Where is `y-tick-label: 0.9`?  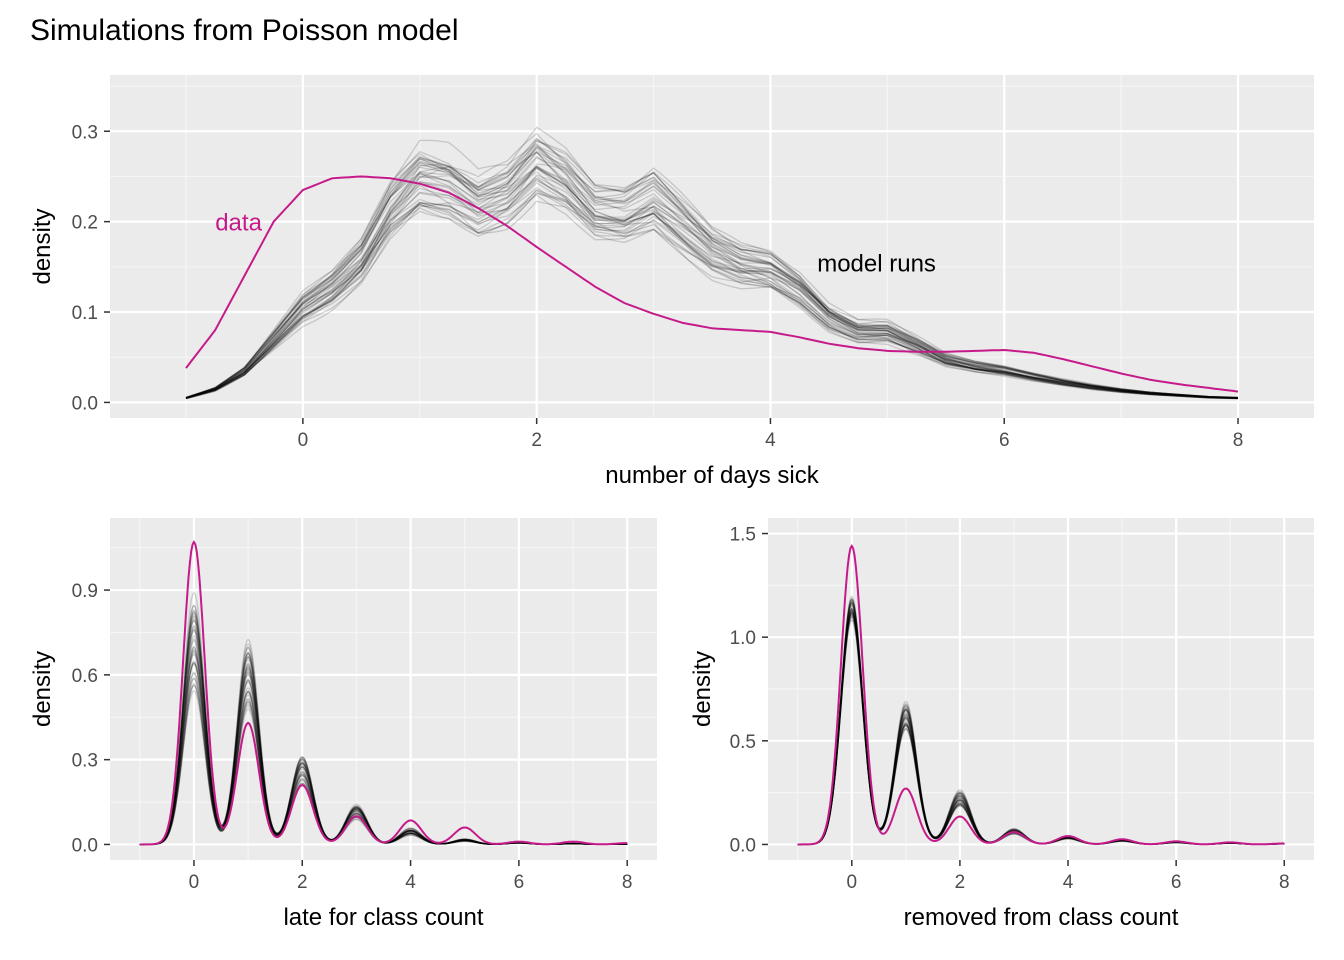
y-tick-label: 0.9 is located at coordinates (85, 591).